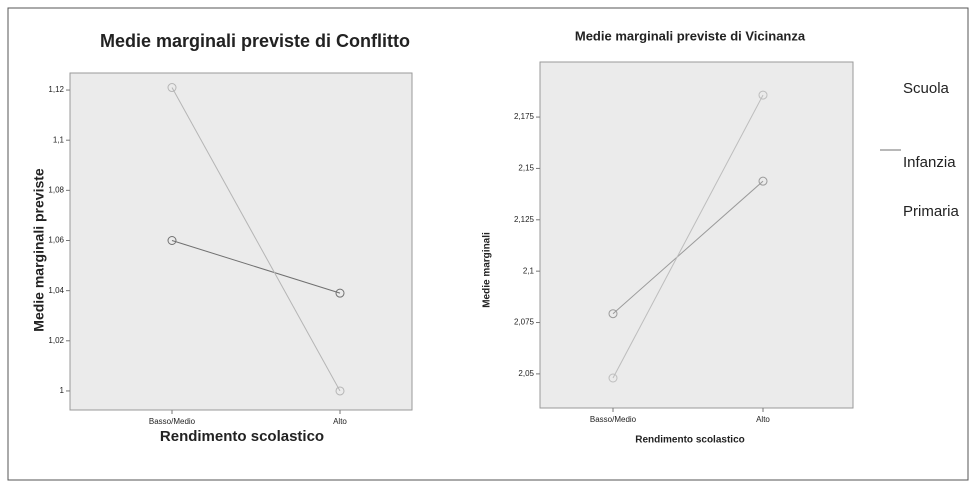 The image size is (976, 487). I want to click on y-tick-label: 2,1, so click(529, 270).